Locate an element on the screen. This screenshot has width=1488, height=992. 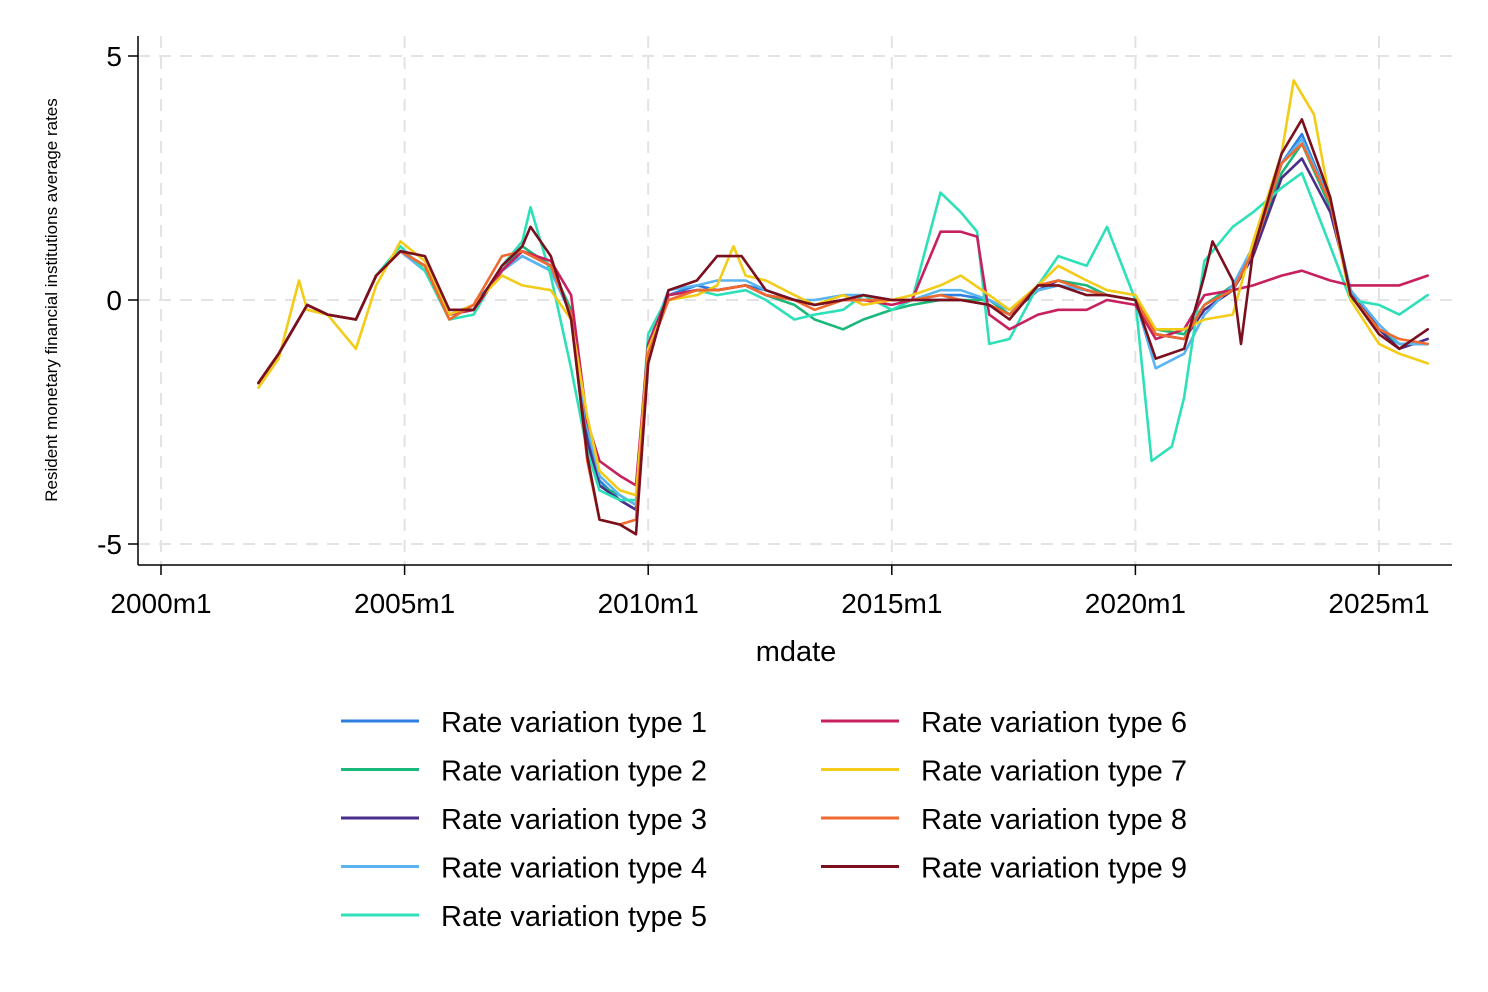
legend-label: Rate variation type 1 is located at coordinates (574, 723).